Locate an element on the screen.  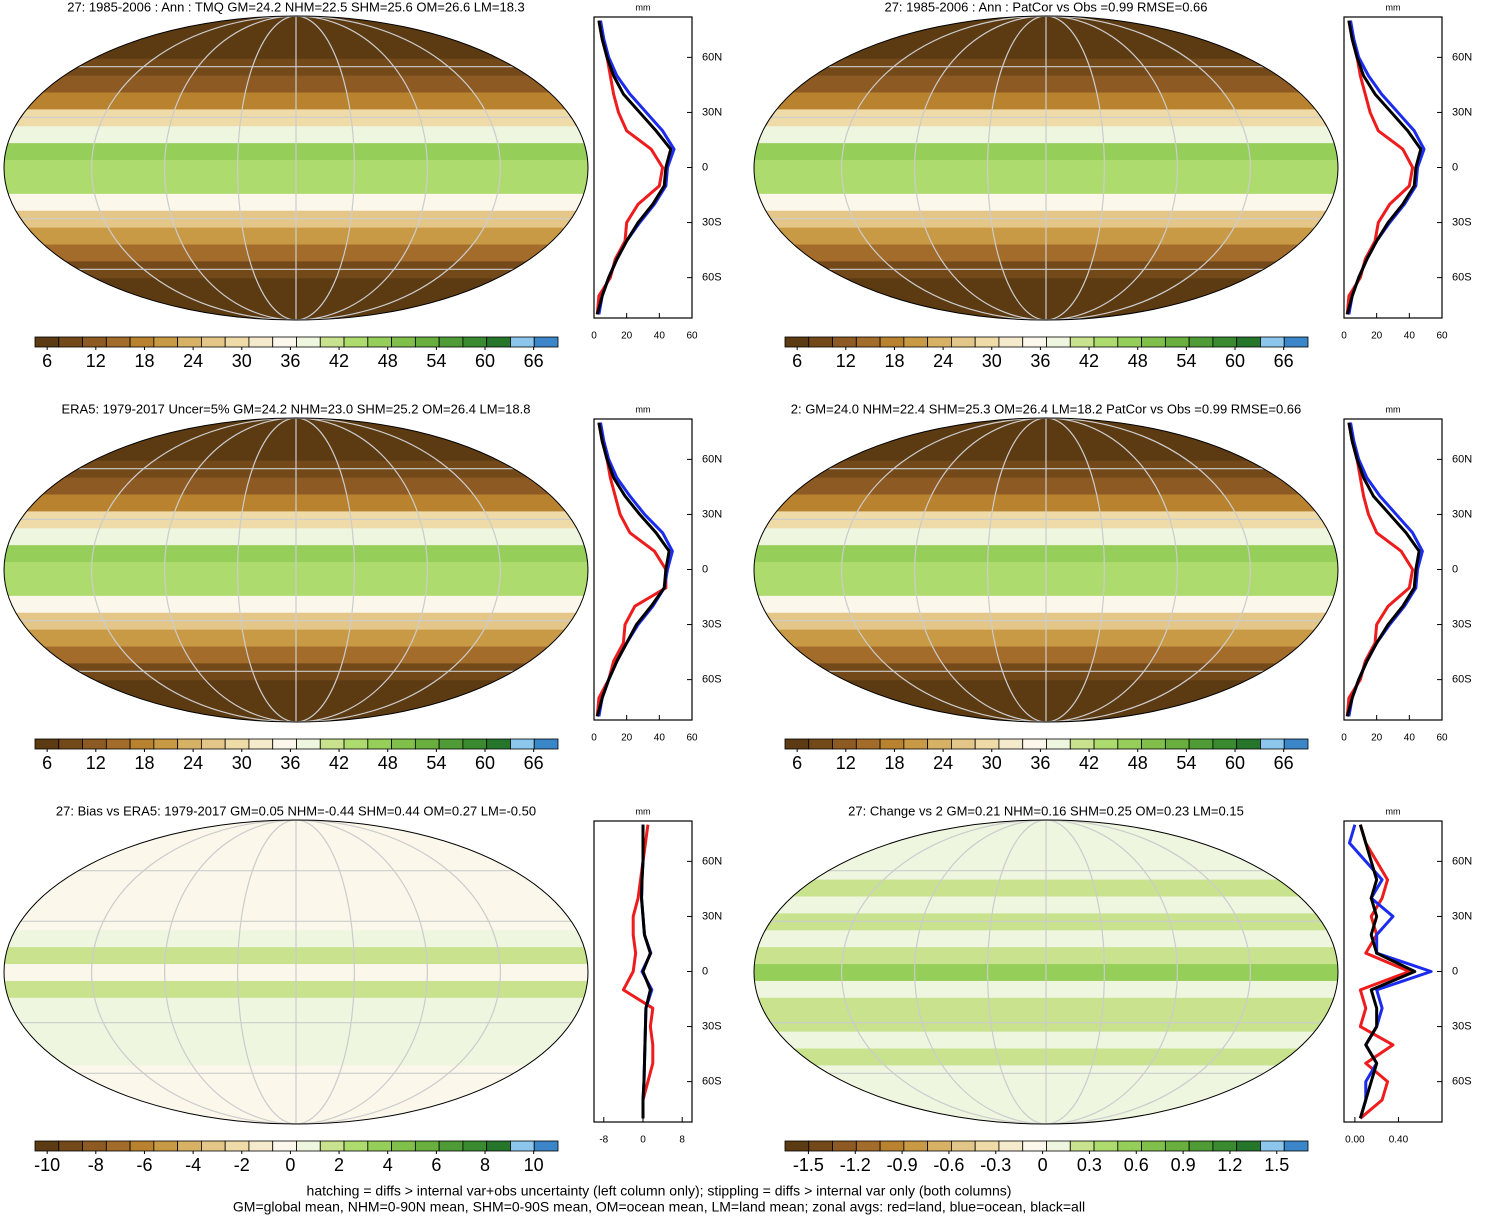
colorbar-label: -1.2 is located at coordinates (855, 1165).